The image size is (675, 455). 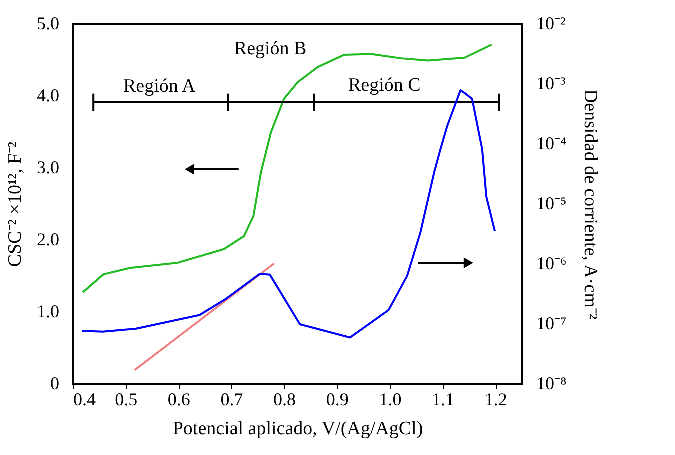 What do you see at coordinates (48, 96) in the screenshot?
I see `y-tick-label: 4.0` at bounding box center [48, 96].